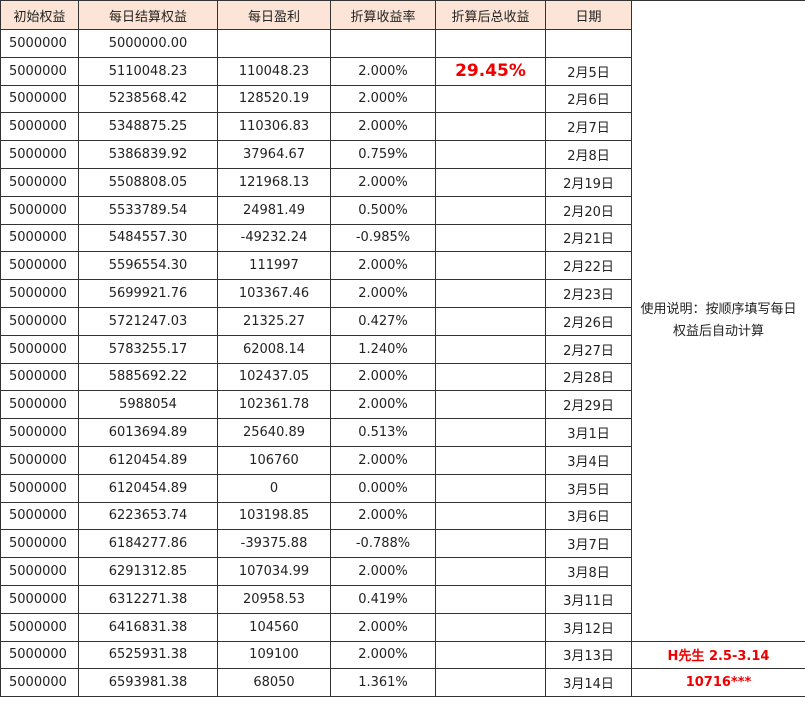 The height and width of the screenshot is (726, 805). Describe the element at coordinates (274, 460) in the screenshot. I see `cell: 106760` at that location.